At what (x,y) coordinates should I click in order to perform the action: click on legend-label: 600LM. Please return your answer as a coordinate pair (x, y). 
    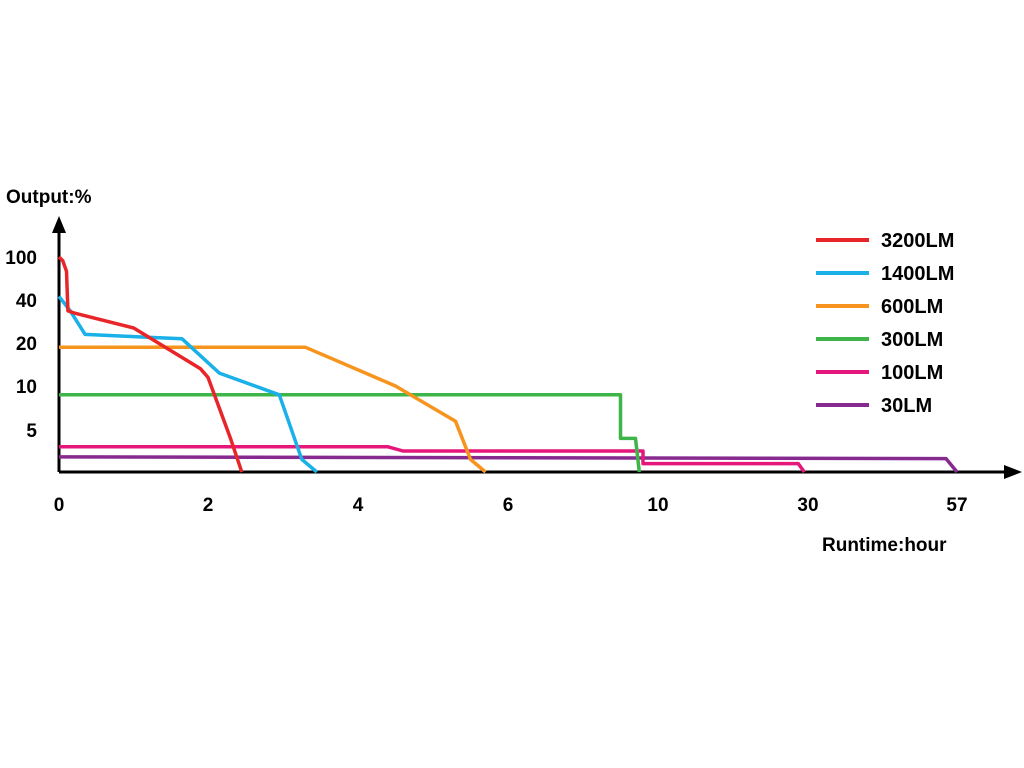
    Looking at the image, I should click on (912, 307).